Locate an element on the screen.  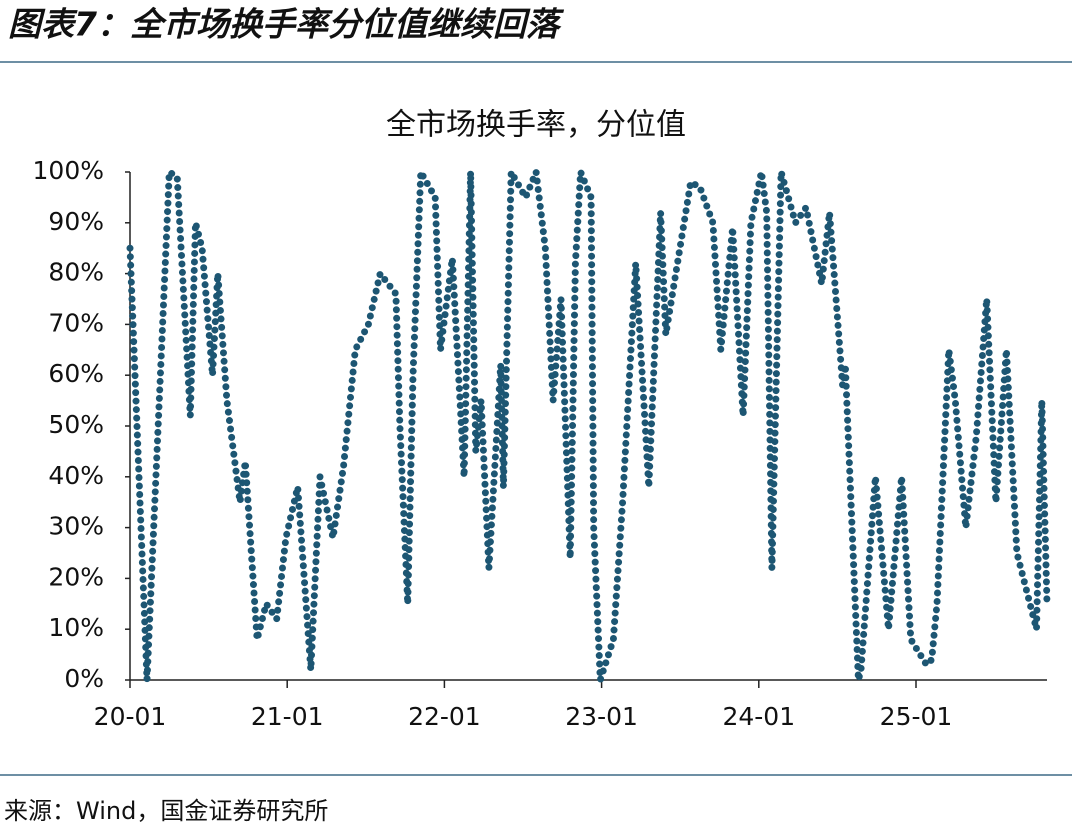
x-tick-label: 20-01 is located at coordinates (130, 716).